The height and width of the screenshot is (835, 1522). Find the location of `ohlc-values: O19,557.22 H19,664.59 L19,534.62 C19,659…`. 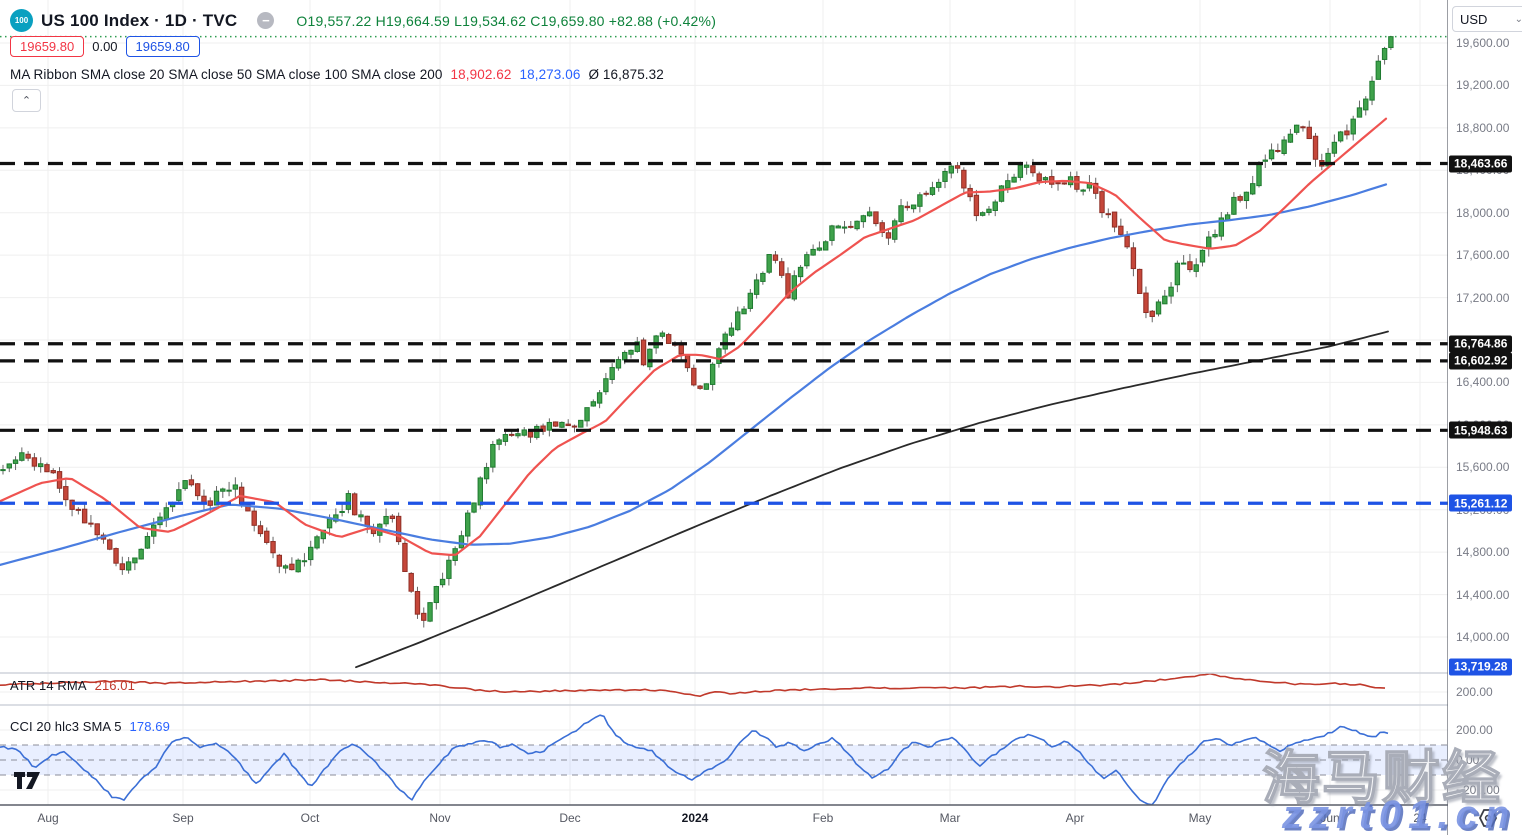

ohlc-values: O19,557.22 H19,664.59 L19,534.62 C19,659… is located at coordinates (506, 20).